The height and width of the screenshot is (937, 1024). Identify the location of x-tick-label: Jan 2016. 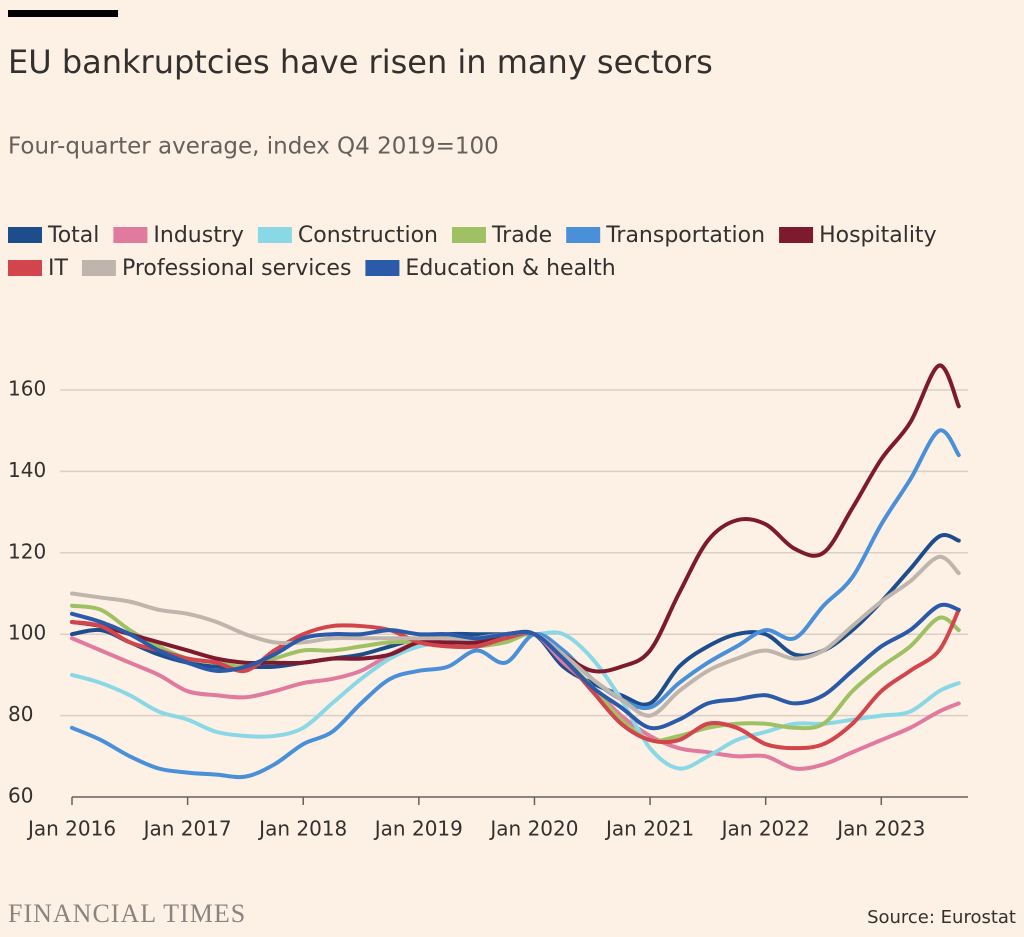
(71, 829).